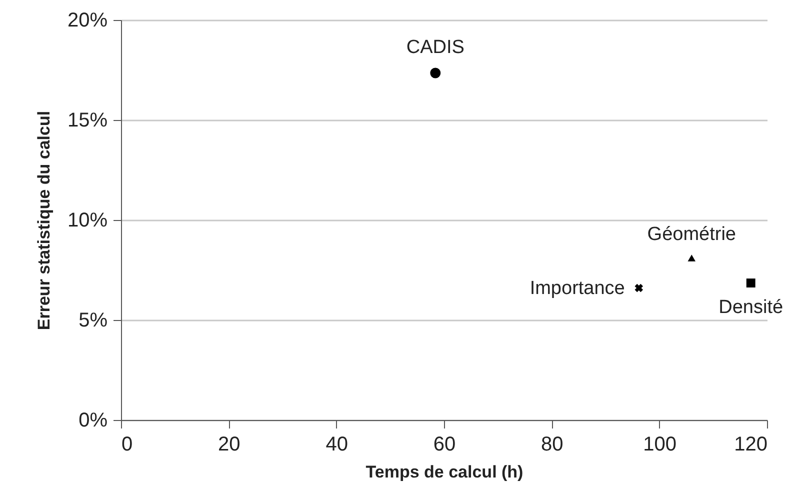  What do you see at coordinates (44, 220) in the screenshot?
I see `y-axis-title: Erreur statistique du calcul` at bounding box center [44, 220].